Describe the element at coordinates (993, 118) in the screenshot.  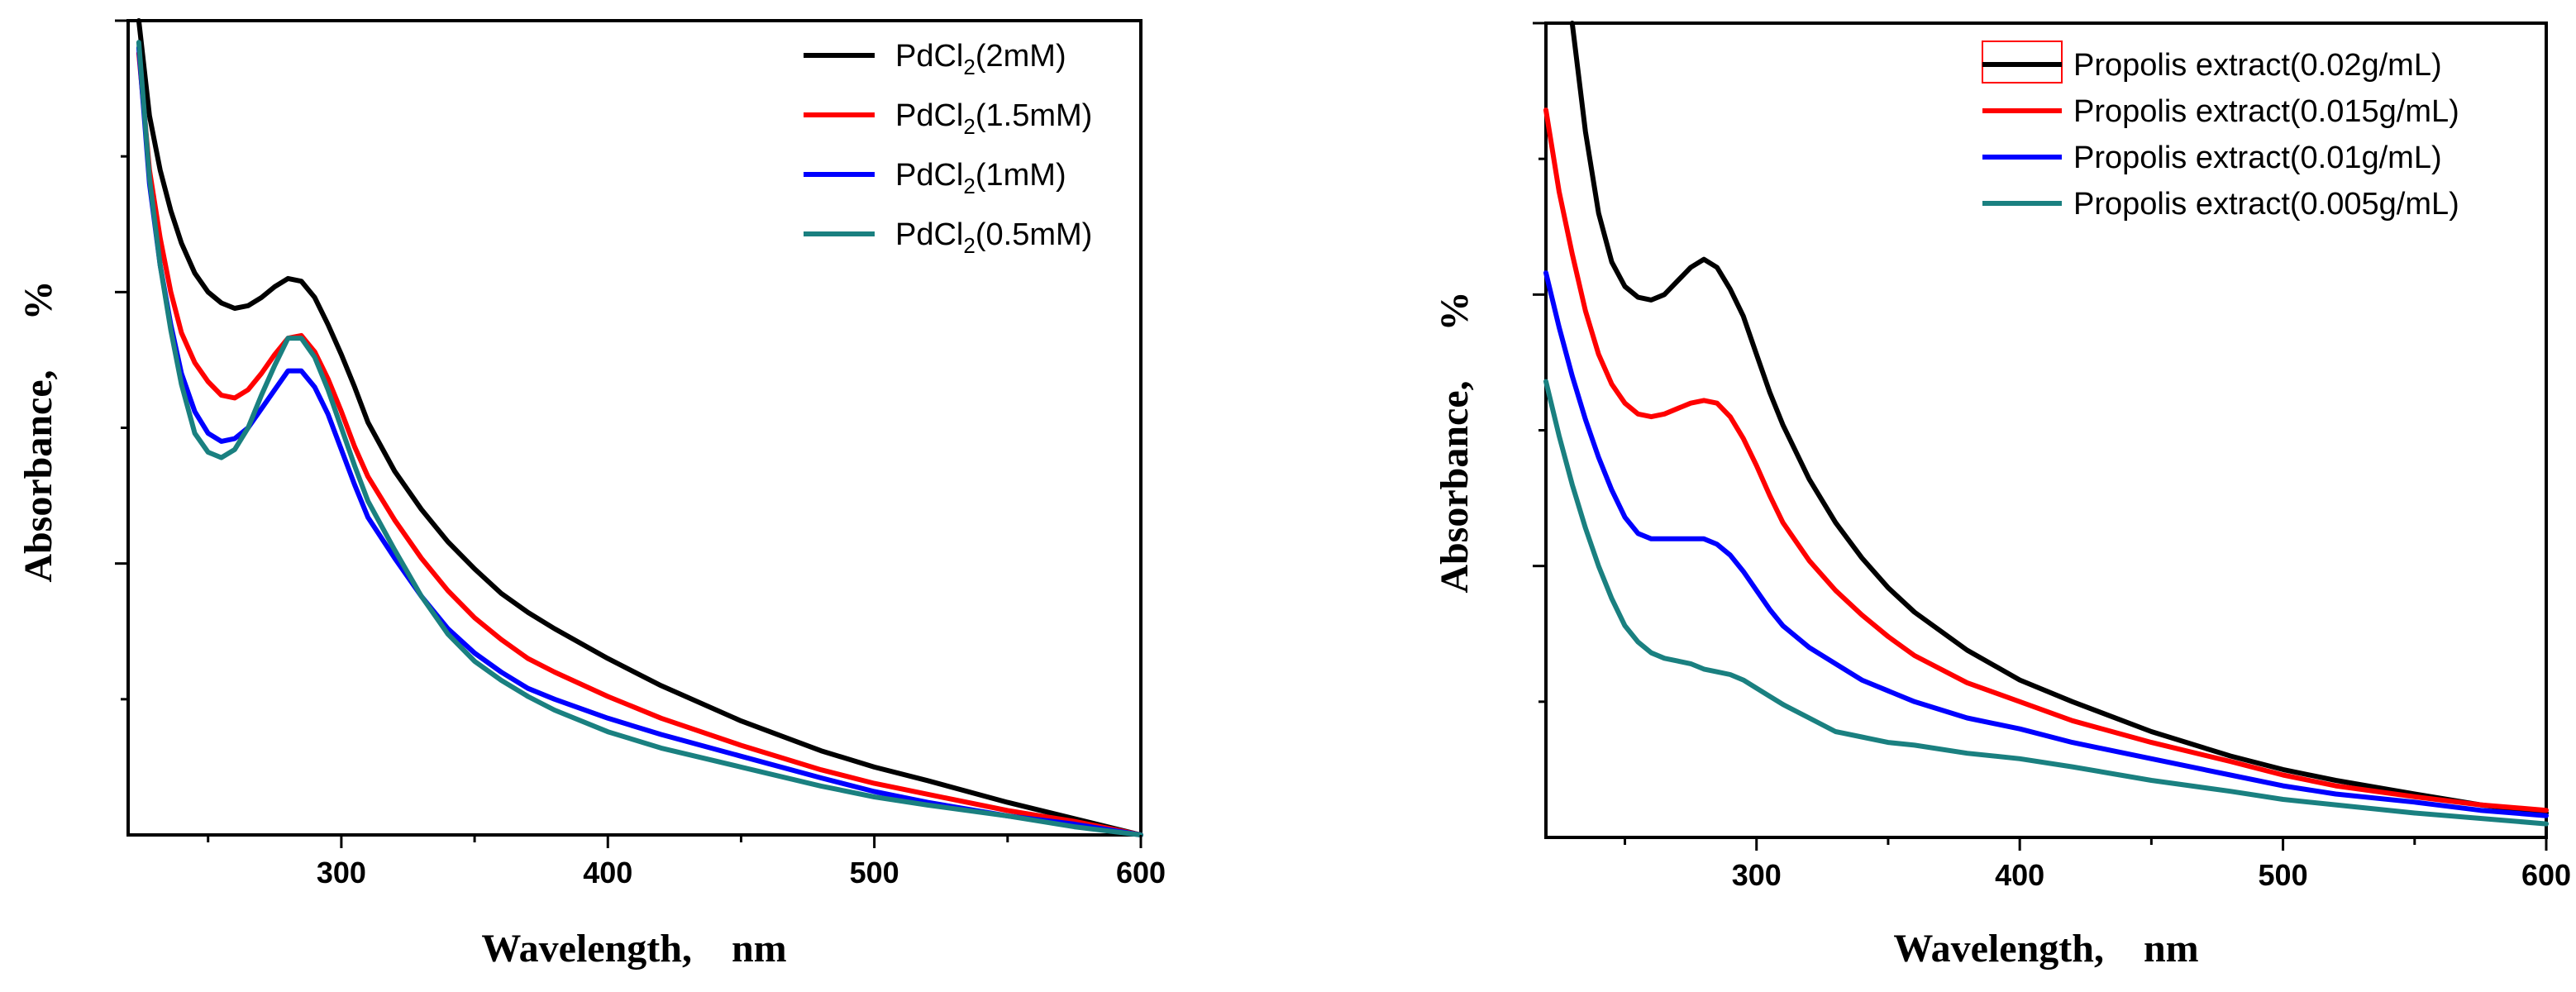
I see `legend-label: PdCl2(1.5mM)` at that location.